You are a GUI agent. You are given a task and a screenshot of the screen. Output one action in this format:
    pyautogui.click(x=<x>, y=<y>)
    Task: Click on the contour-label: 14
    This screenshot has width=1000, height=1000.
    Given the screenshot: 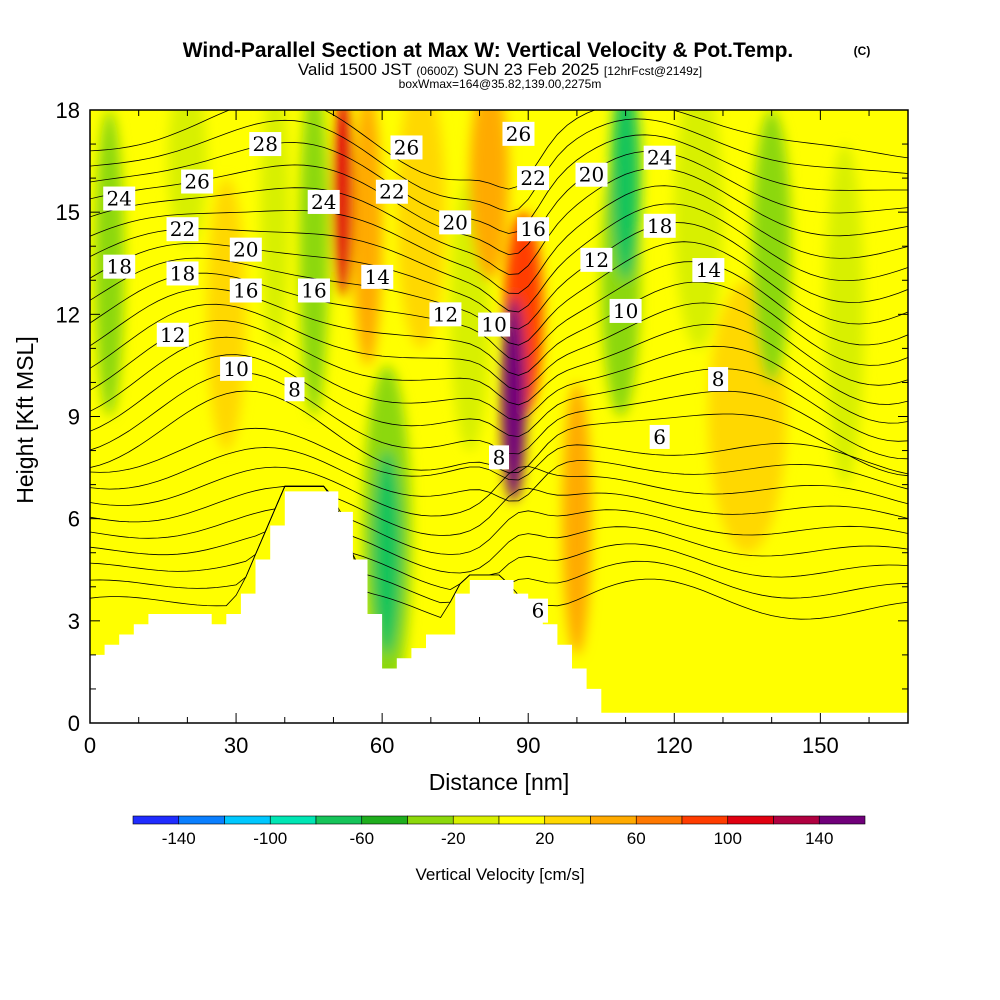 What is the action you would take?
    pyautogui.click(x=377, y=276)
    